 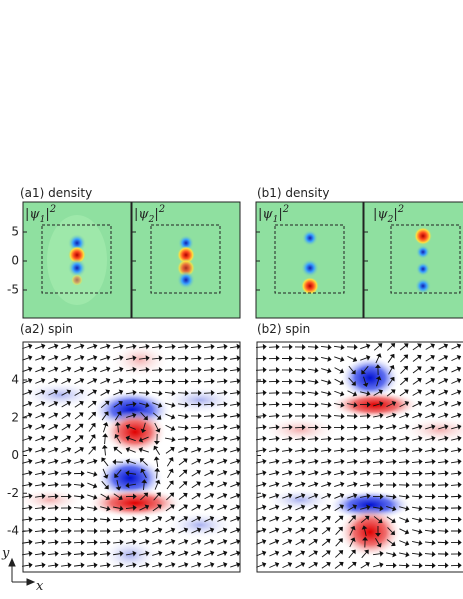 What do you see at coordinates (15, 261) in the screenshot?
I see `y-tick-label: 0` at bounding box center [15, 261].